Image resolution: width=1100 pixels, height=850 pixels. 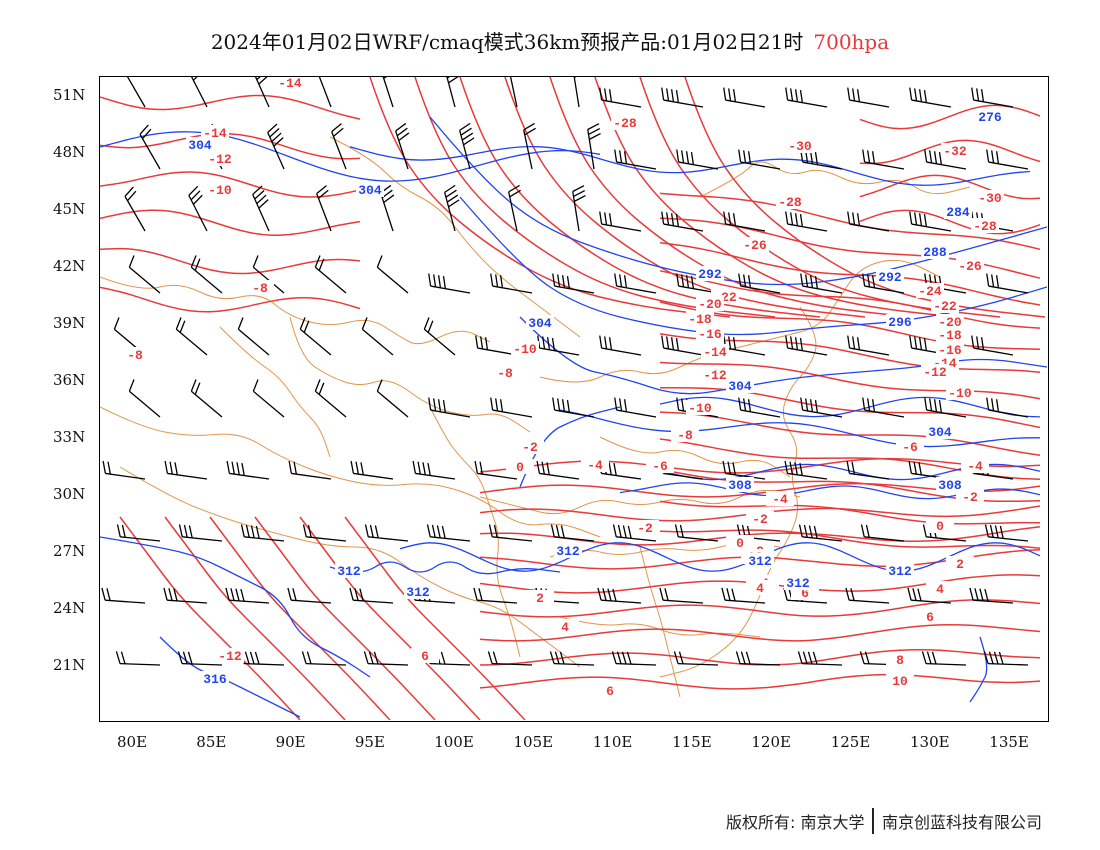 I want to click on contour-label: -32, so click(x=955, y=151).